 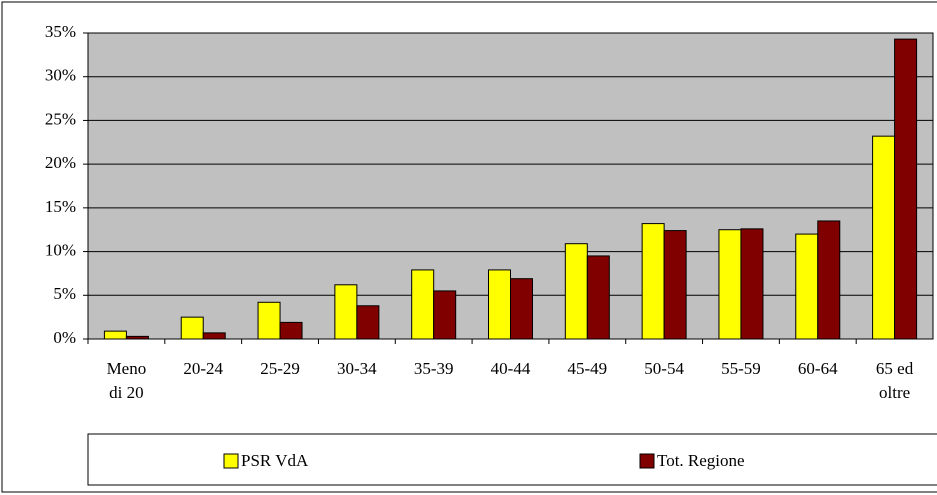 I want to click on y-tick-label: 25%, so click(x=60, y=118).